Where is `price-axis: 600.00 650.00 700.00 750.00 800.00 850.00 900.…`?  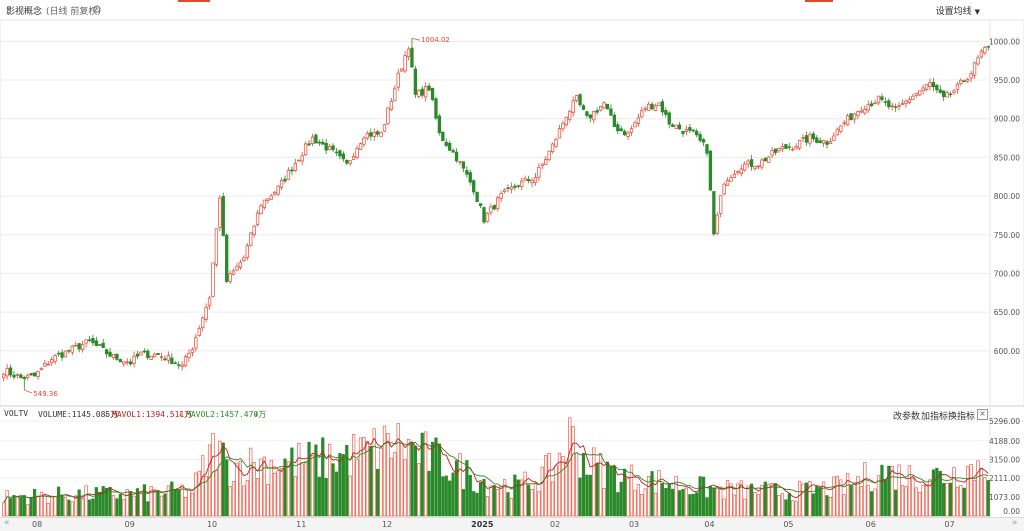
price-axis: 600.00 650.00 700.00 750.00 800.00 850.00 900.… is located at coordinates (1004, 196).